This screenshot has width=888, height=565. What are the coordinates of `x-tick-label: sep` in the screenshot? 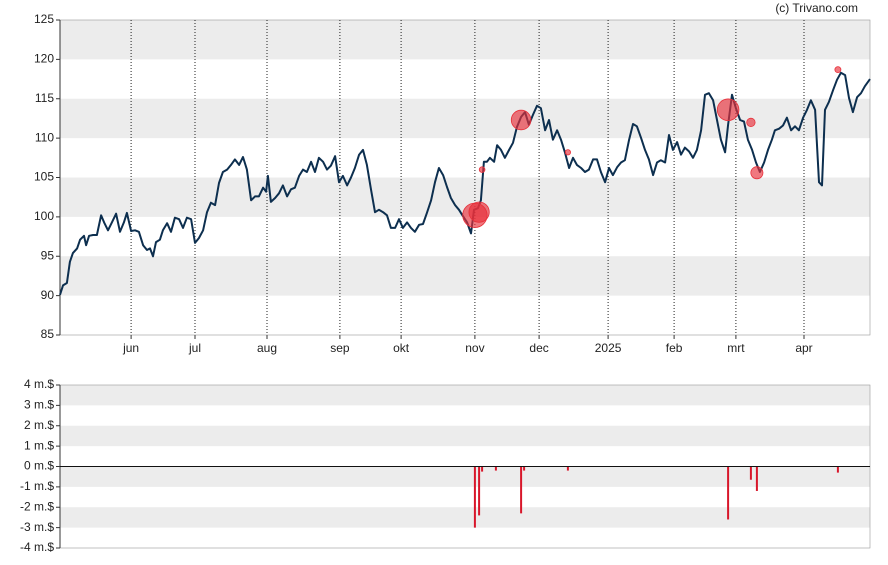 It's located at (340, 348).